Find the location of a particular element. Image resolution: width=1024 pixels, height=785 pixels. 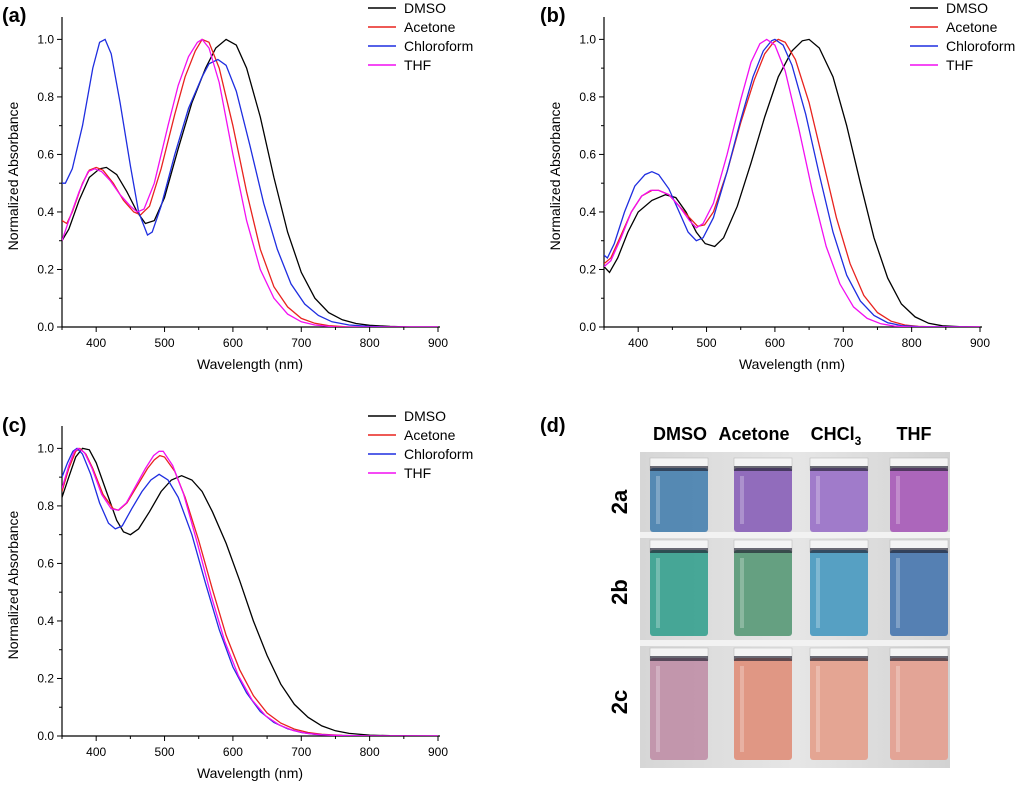

panel-label: (a) is located at coordinates (14, 16).